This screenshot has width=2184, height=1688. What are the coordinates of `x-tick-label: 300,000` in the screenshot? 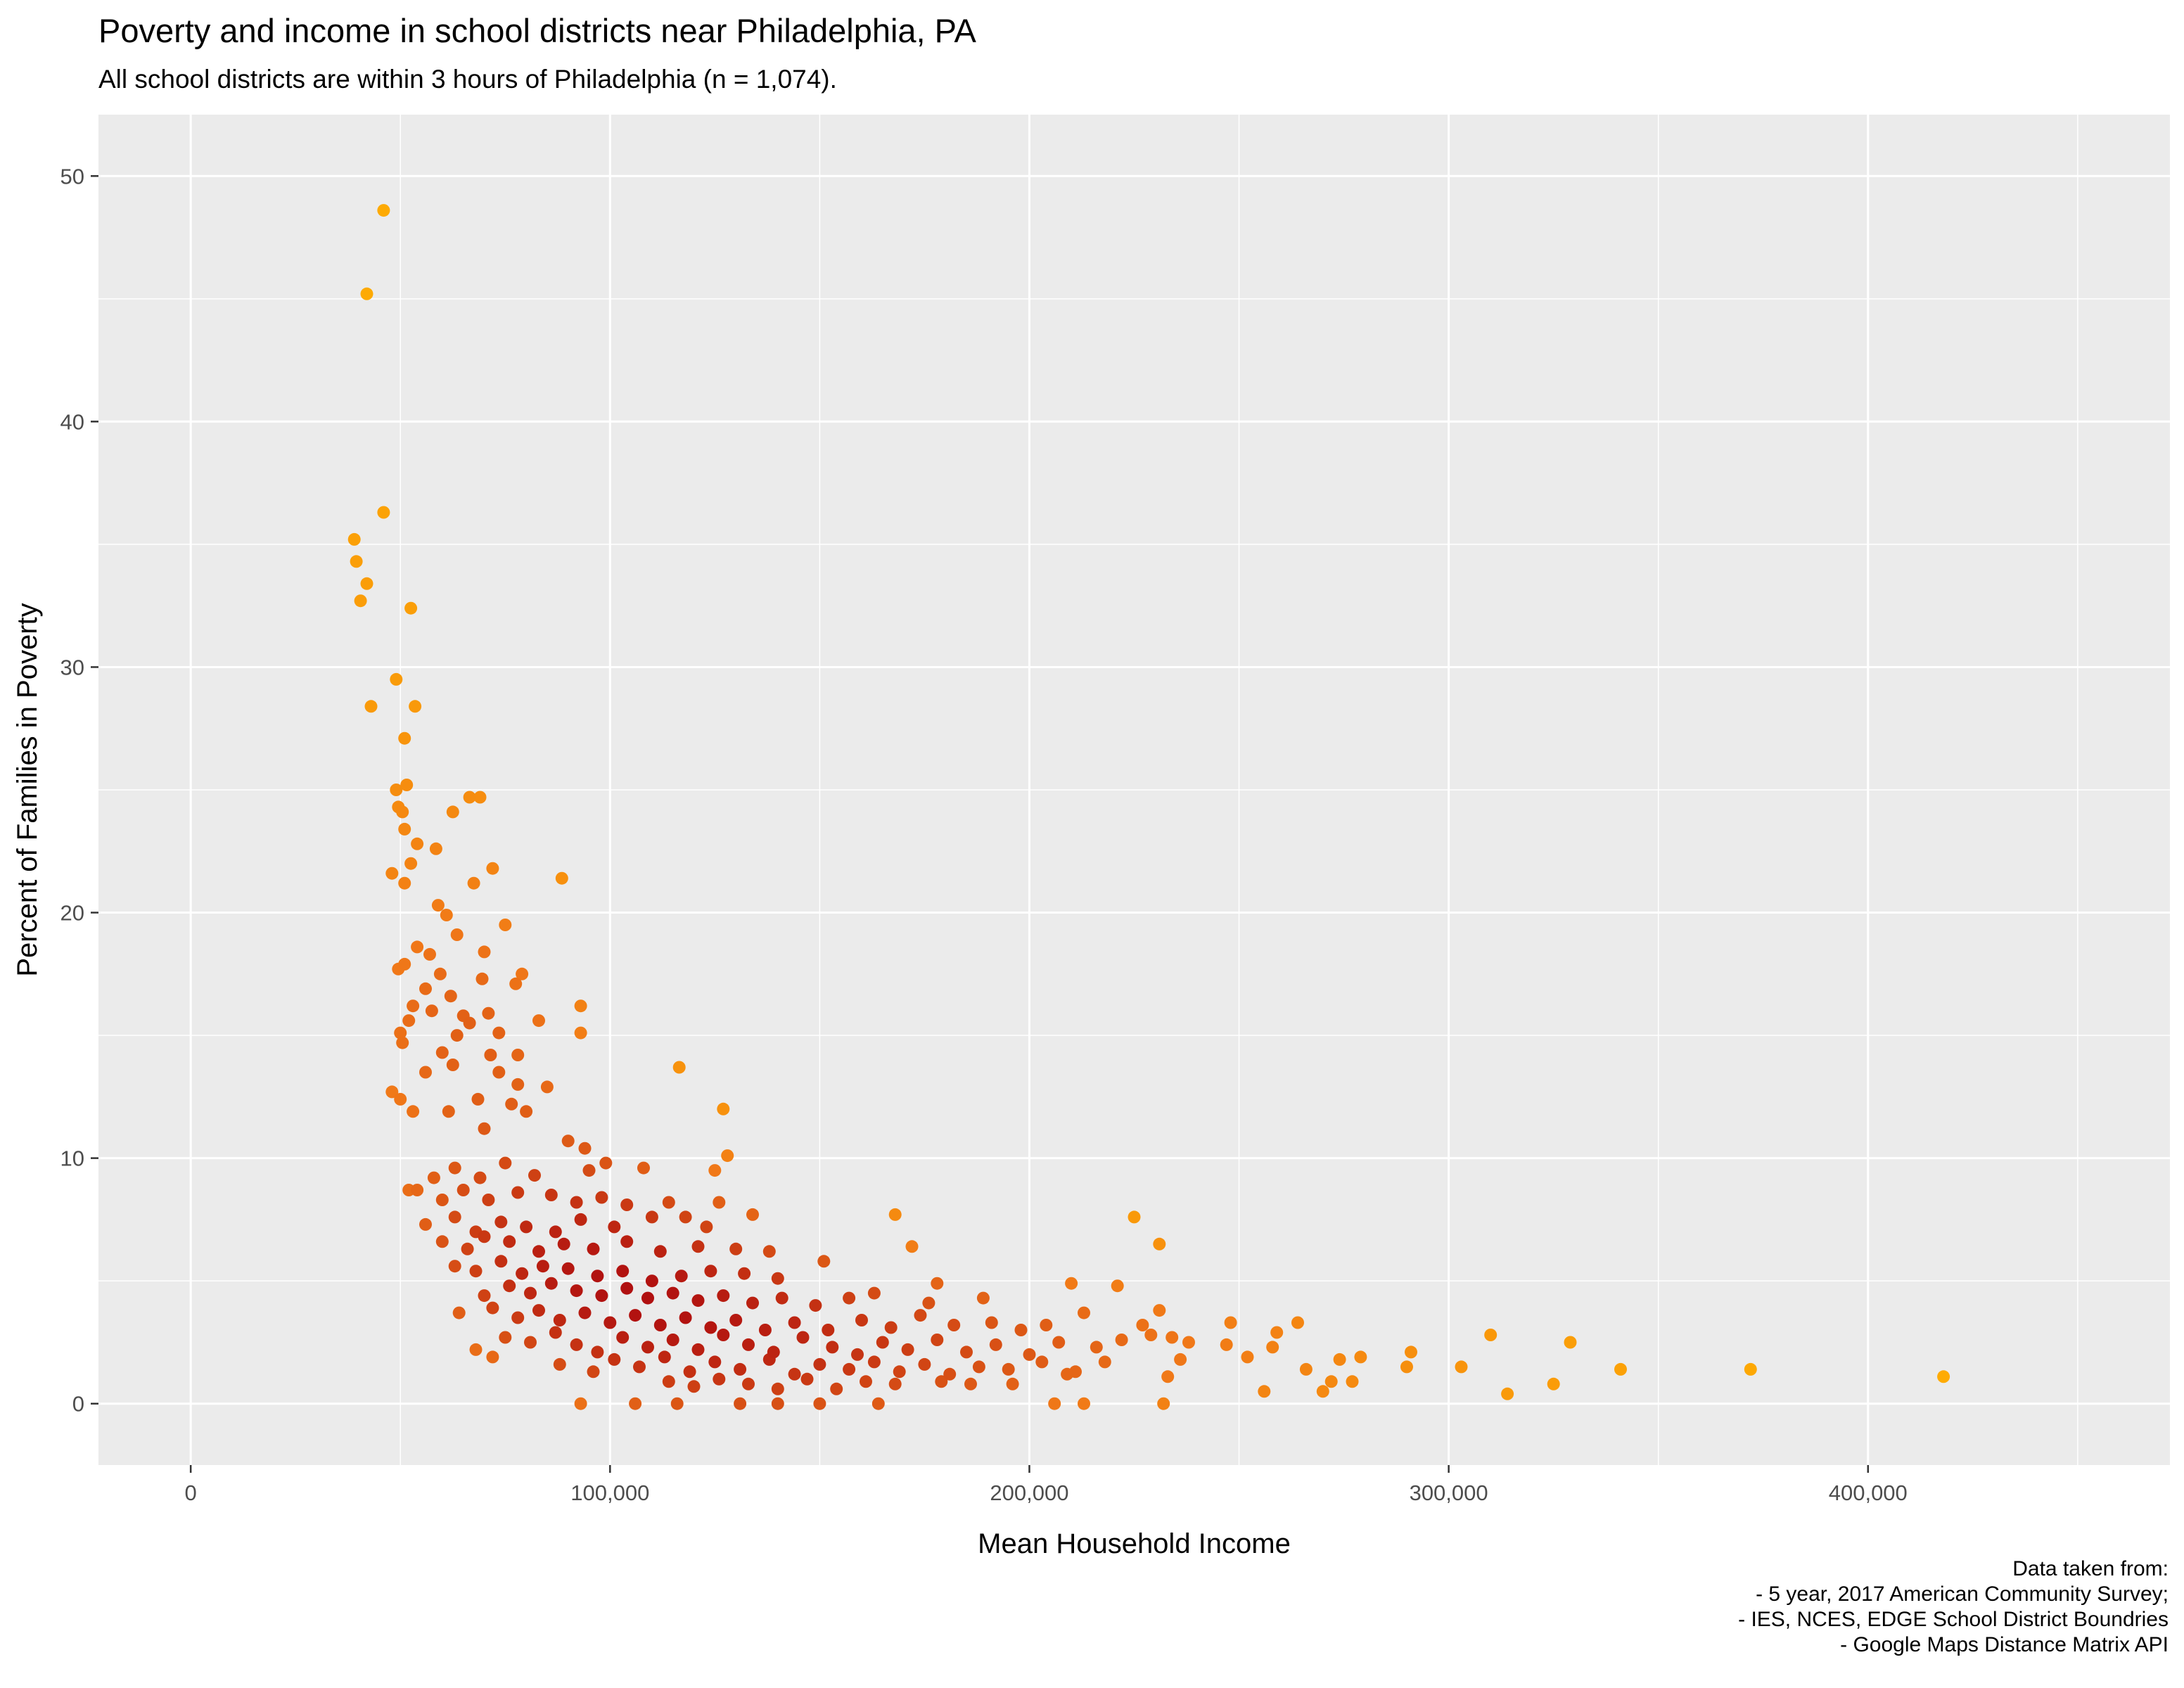 It's located at (1449, 1493).